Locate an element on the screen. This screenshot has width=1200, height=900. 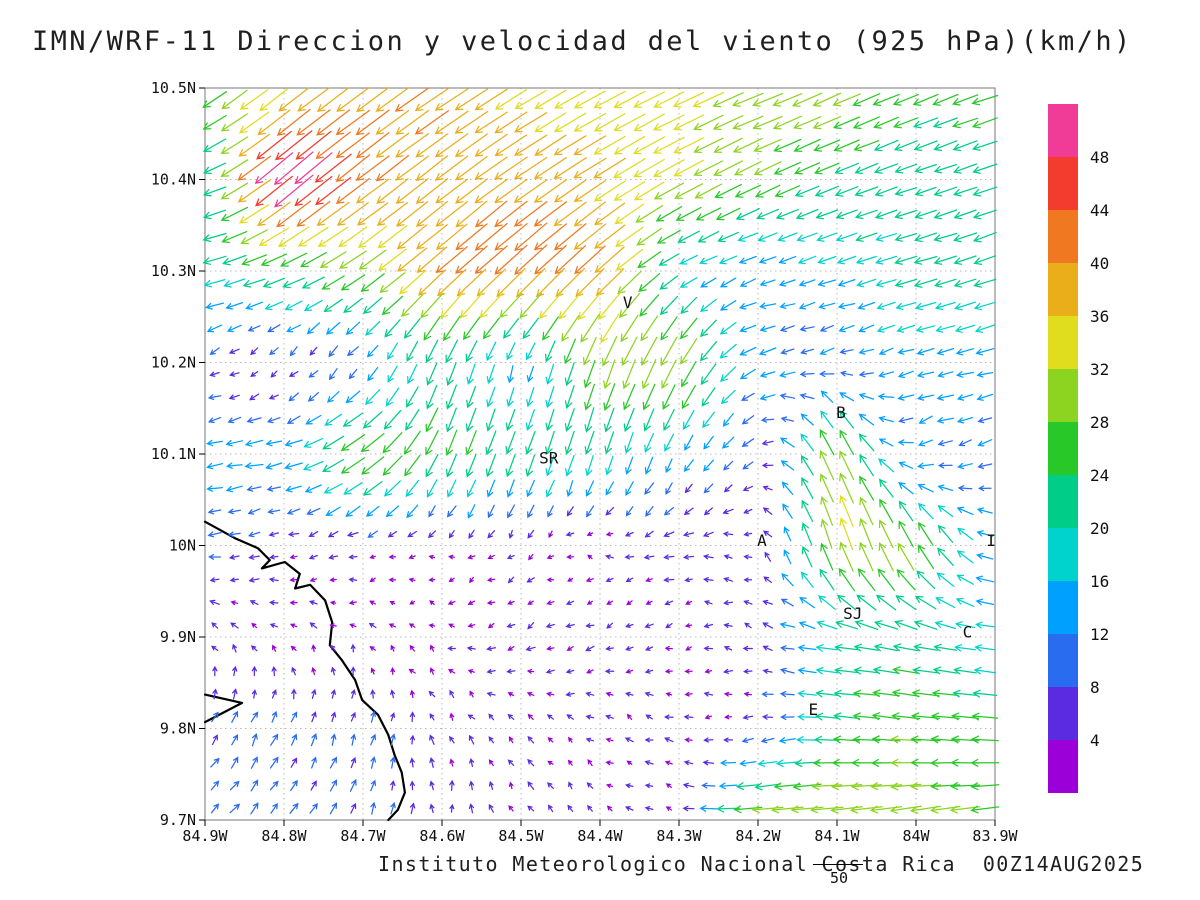
colorbar-segment is located at coordinates (1063, 501).